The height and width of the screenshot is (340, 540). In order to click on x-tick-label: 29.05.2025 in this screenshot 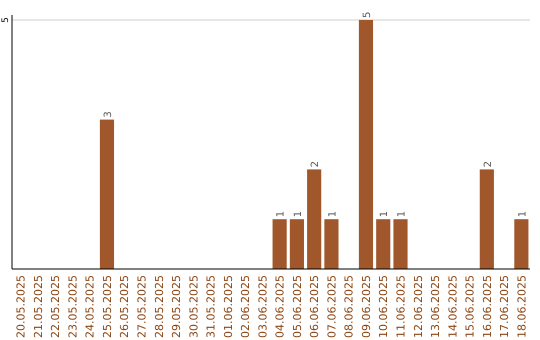, I will do `click(177, 306)`.